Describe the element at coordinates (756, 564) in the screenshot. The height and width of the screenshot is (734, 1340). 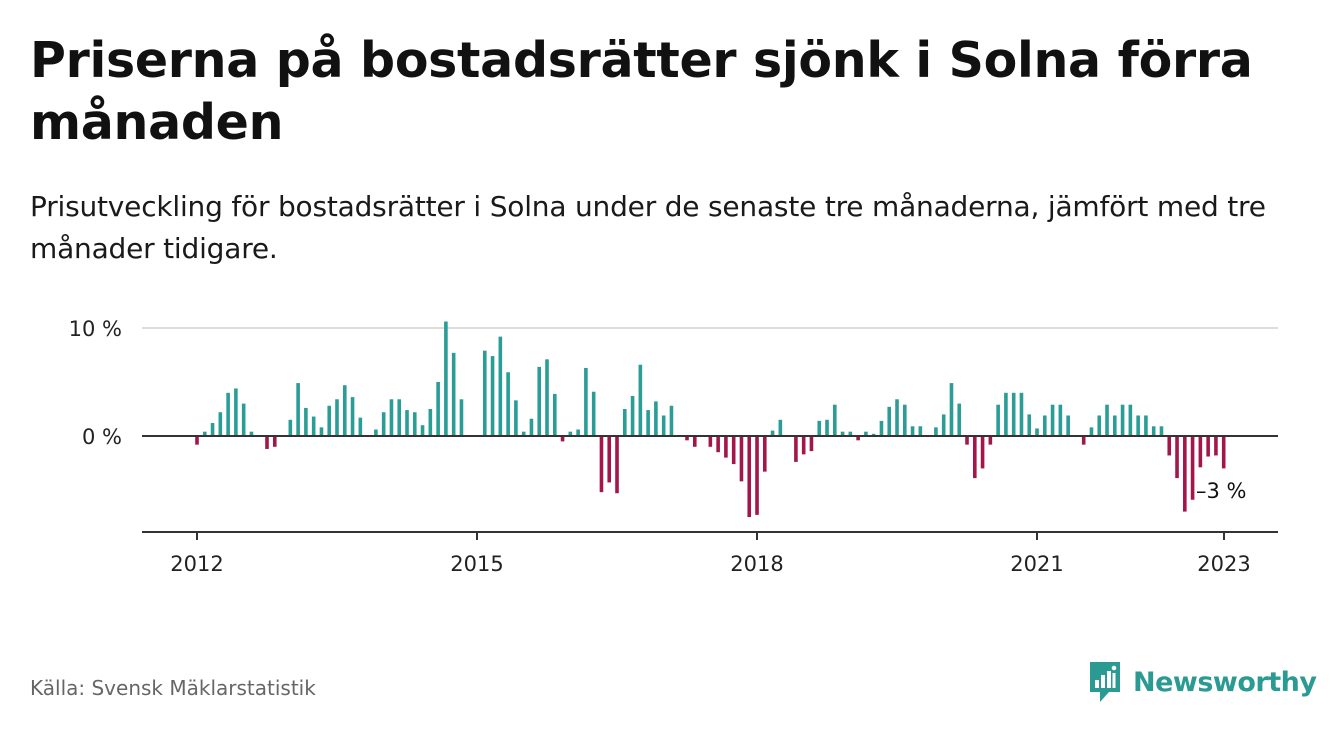
I see `x-tick-label-2018: 2018` at that location.